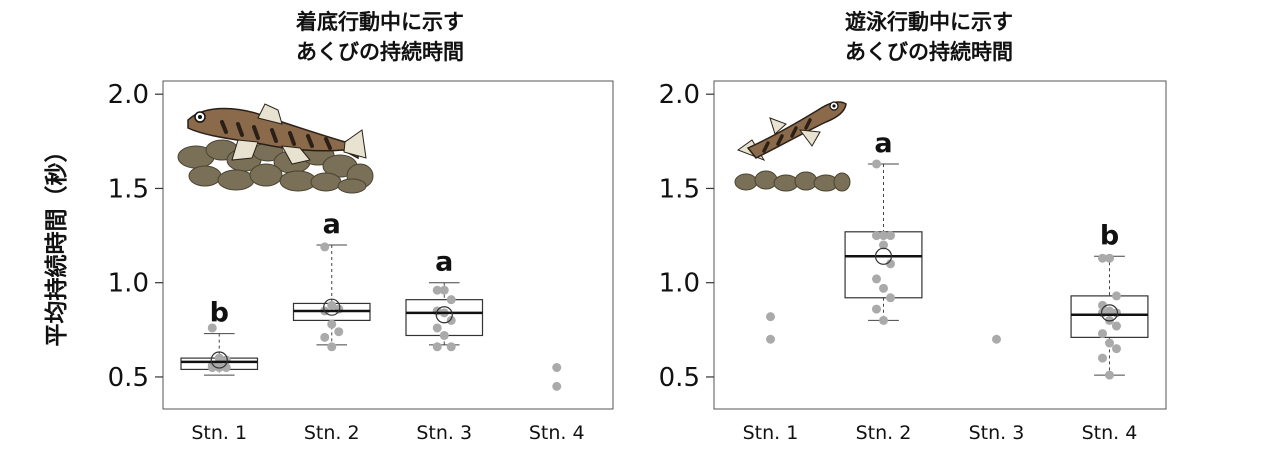  I want to click on panel2-title: 遊泳行動中に示す あくびの持続時間, so click(929, 37).